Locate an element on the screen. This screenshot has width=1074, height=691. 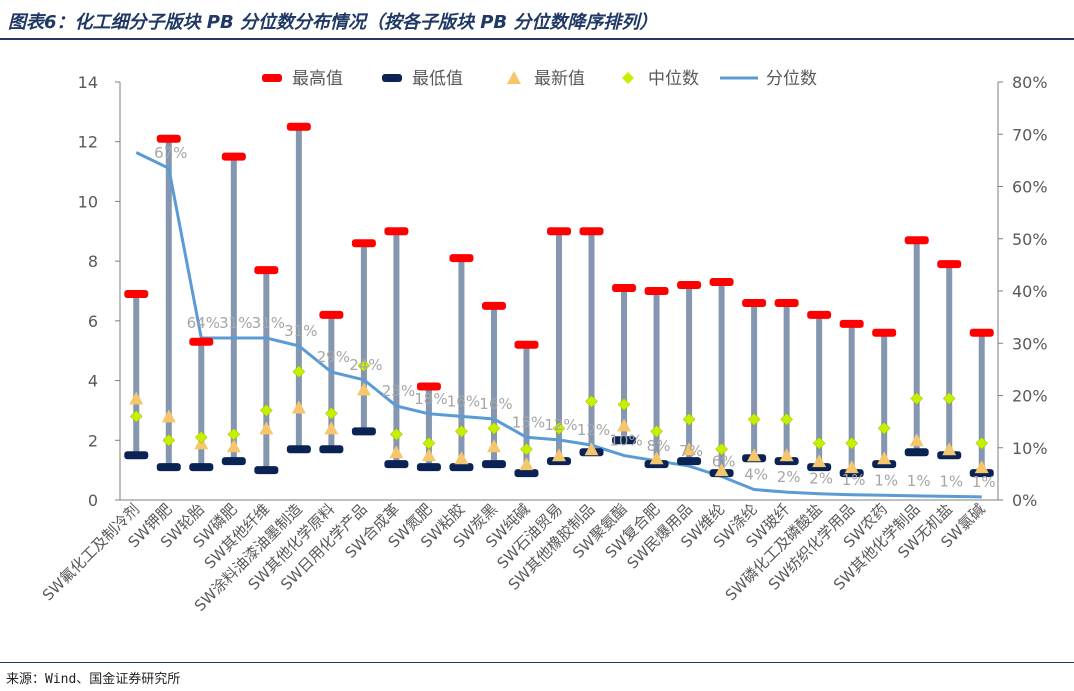
y-right-tick-label: 30% is located at coordinates (1030, 343).